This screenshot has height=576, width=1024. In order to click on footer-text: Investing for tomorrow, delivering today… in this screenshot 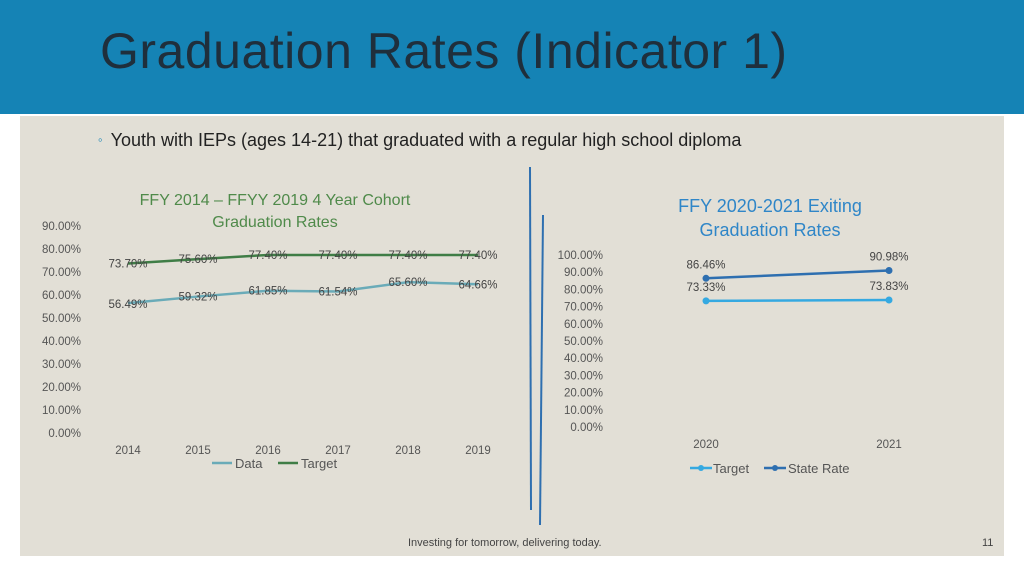, I will do `click(505, 543)`.